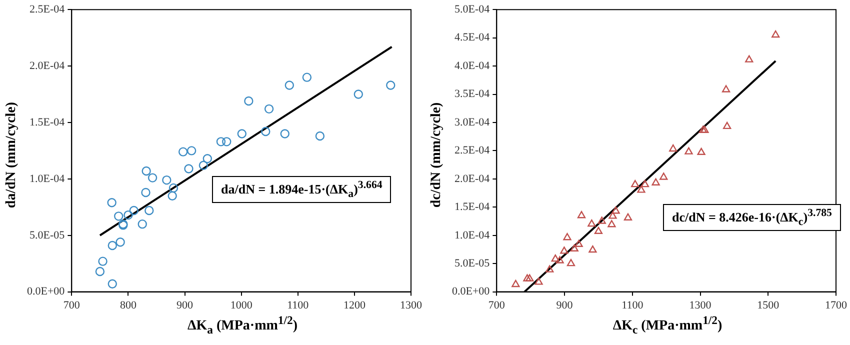  What do you see at coordinates (472, 38) in the screenshot?
I see `y-tick-label: 4.5E-04` at bounding box center [472, 38].